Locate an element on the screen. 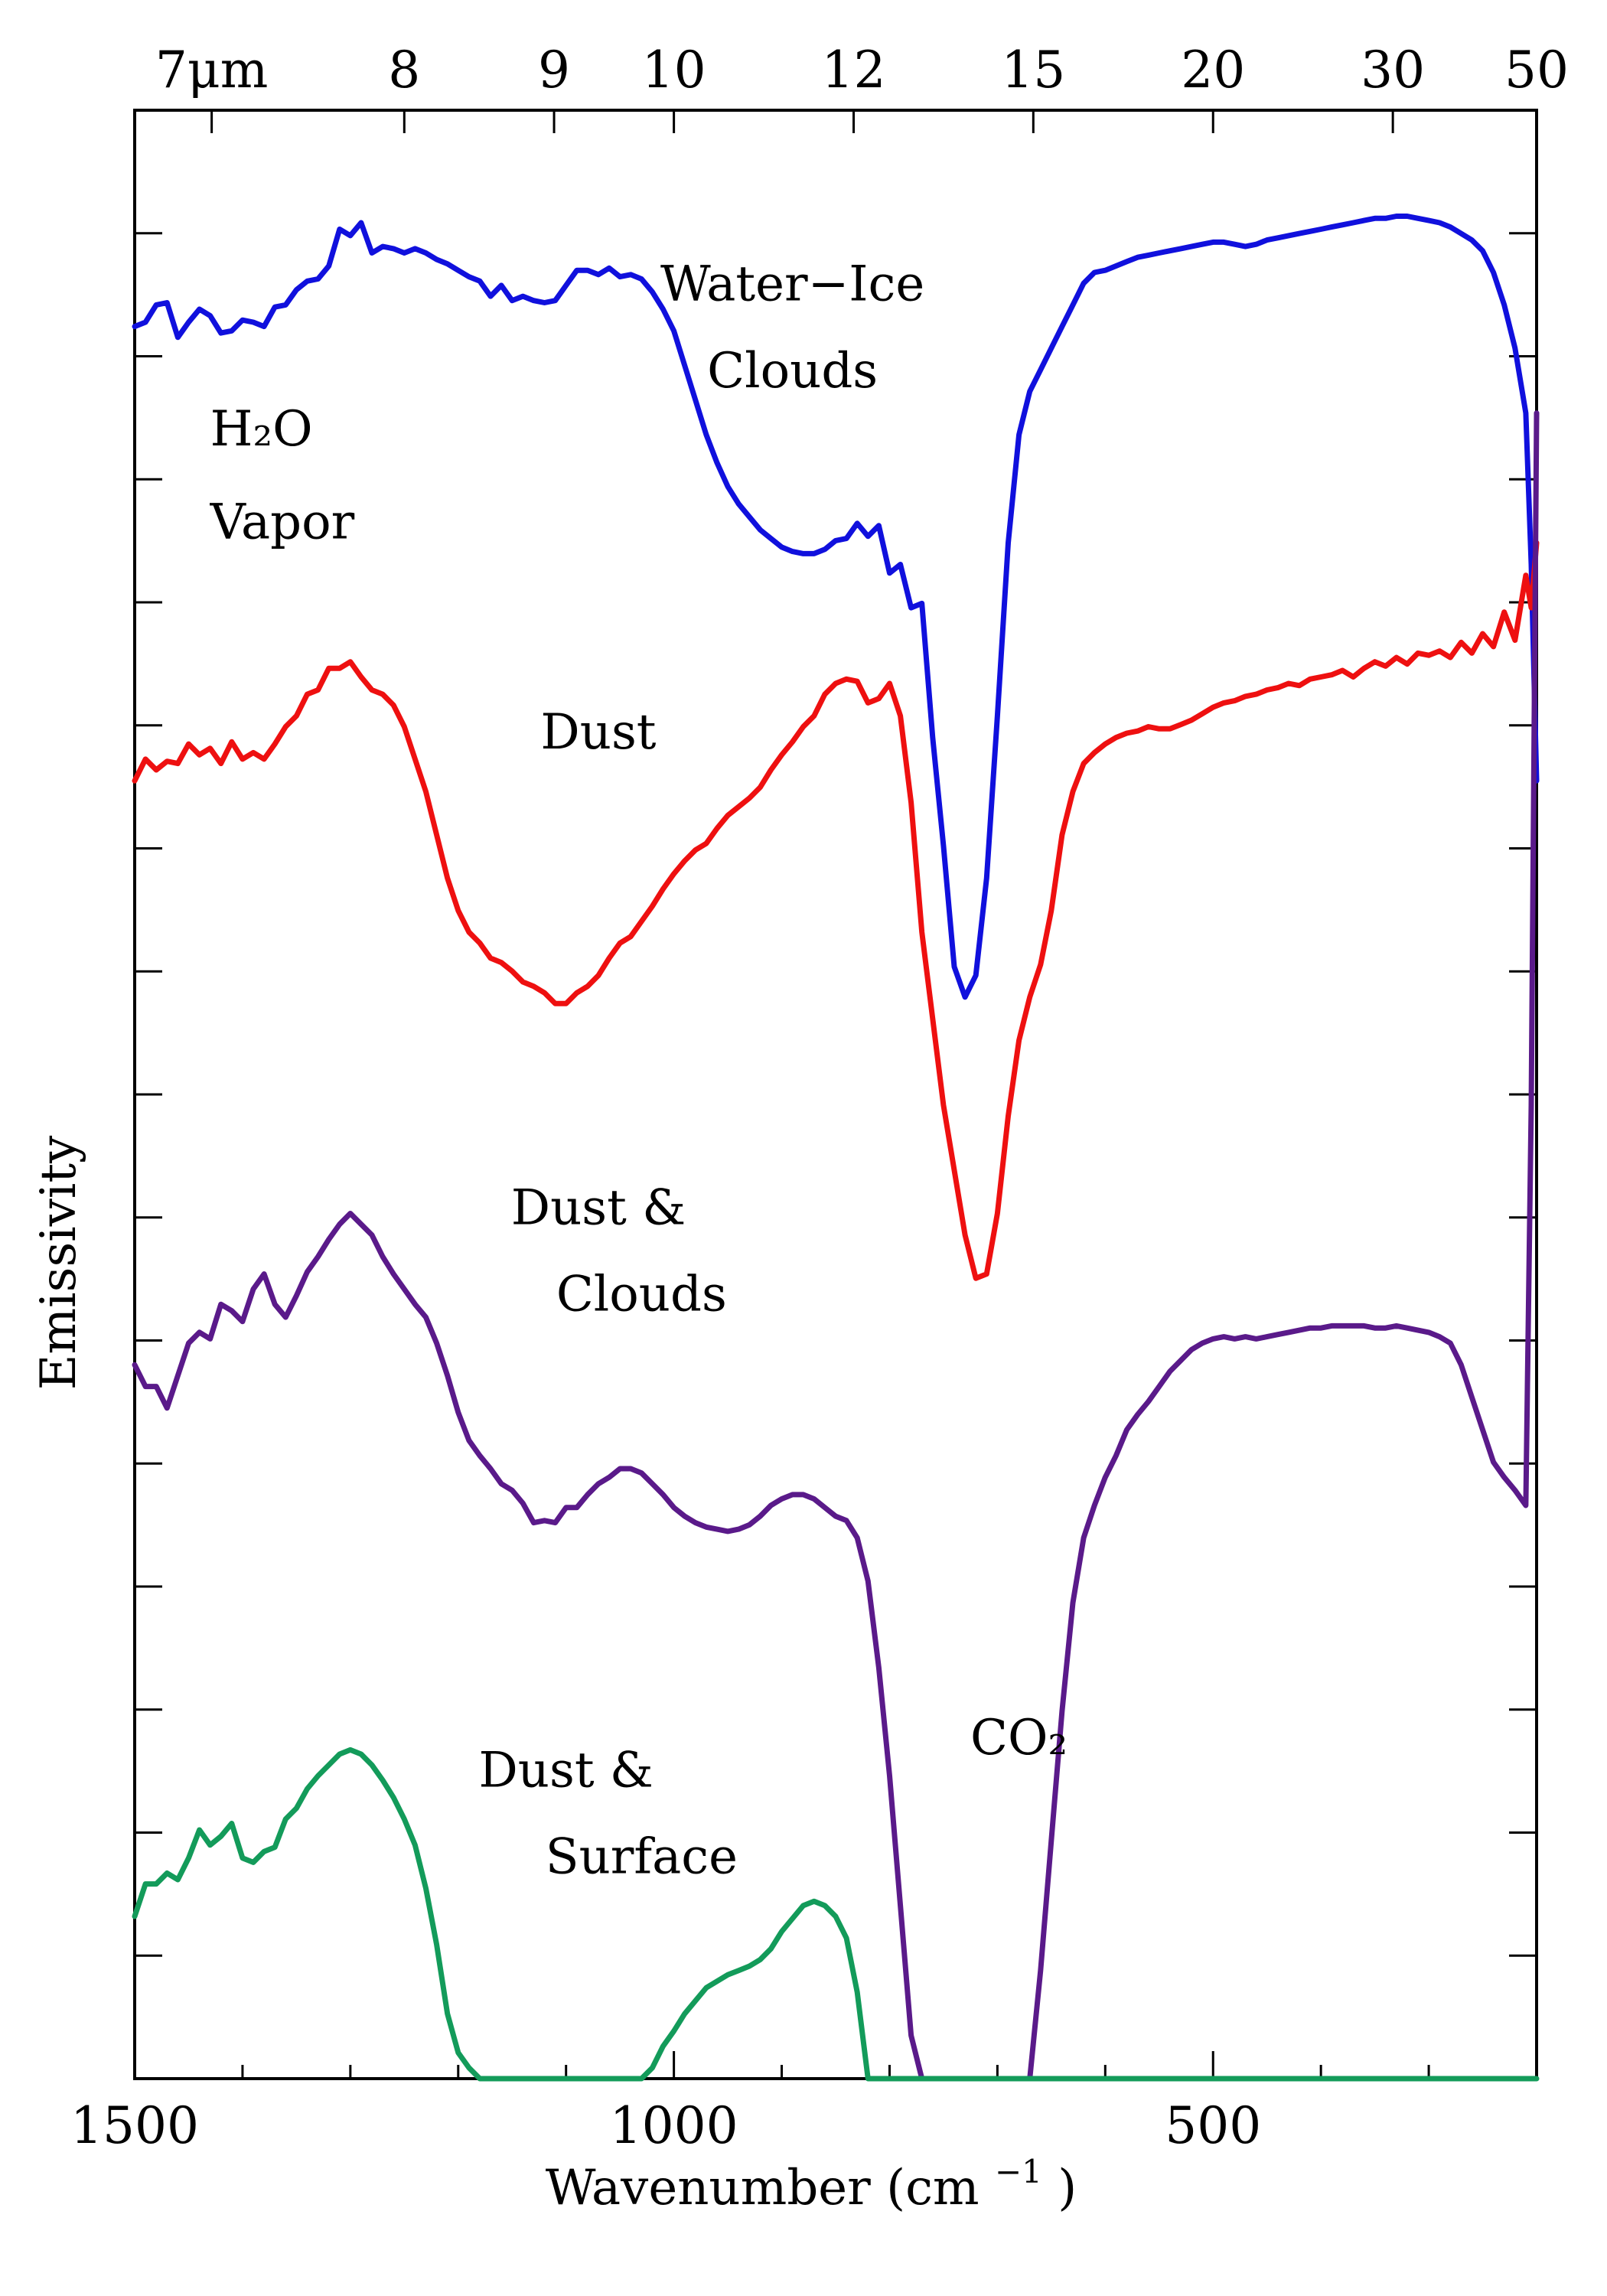  x-tick-label-top: 50 is located at coordinates (1536, 70).